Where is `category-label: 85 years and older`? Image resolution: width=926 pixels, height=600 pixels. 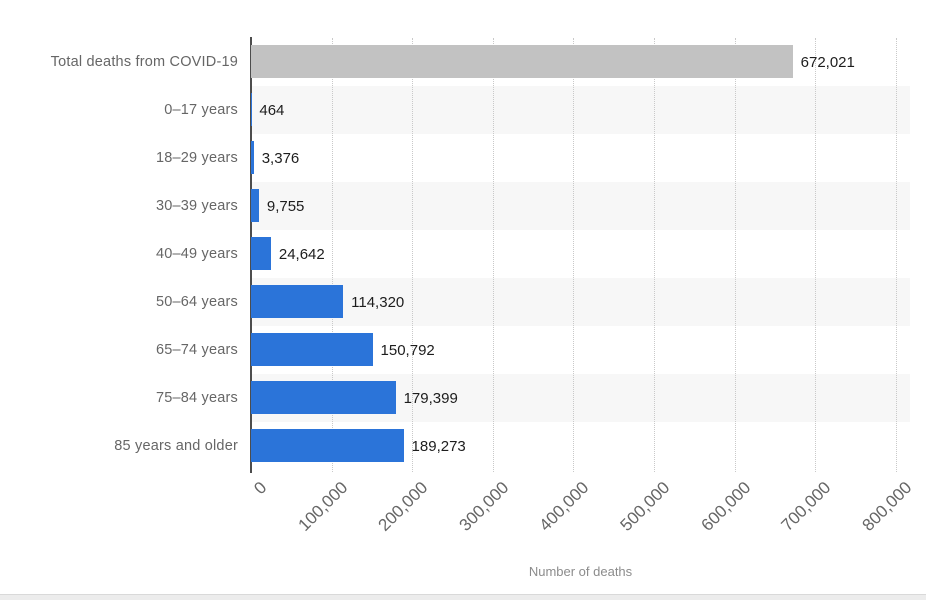
category-label: 85 years and older is located at coordinates (176, 446).